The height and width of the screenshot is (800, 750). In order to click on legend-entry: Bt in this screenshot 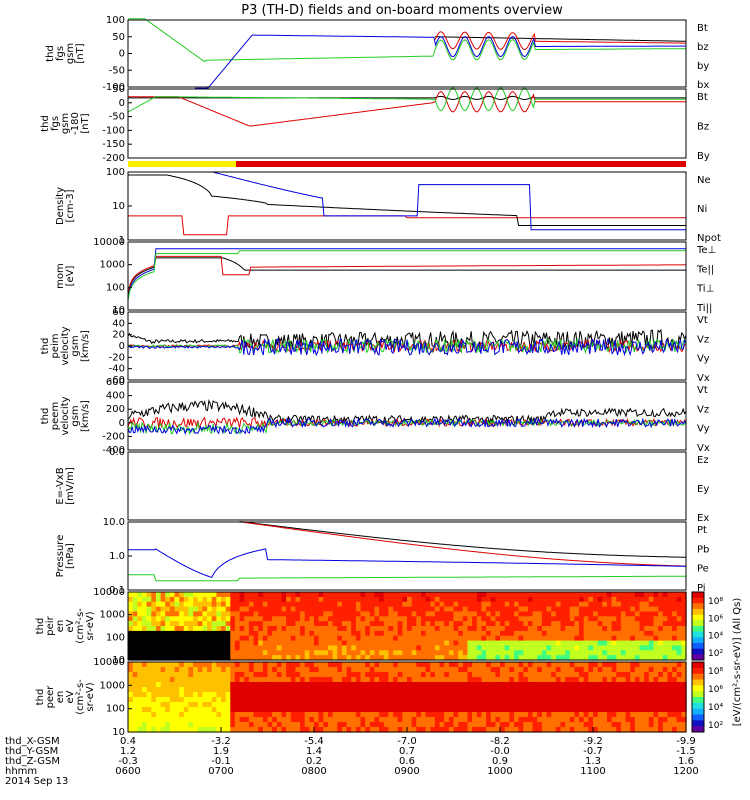, I will do `click(702, 97)`.